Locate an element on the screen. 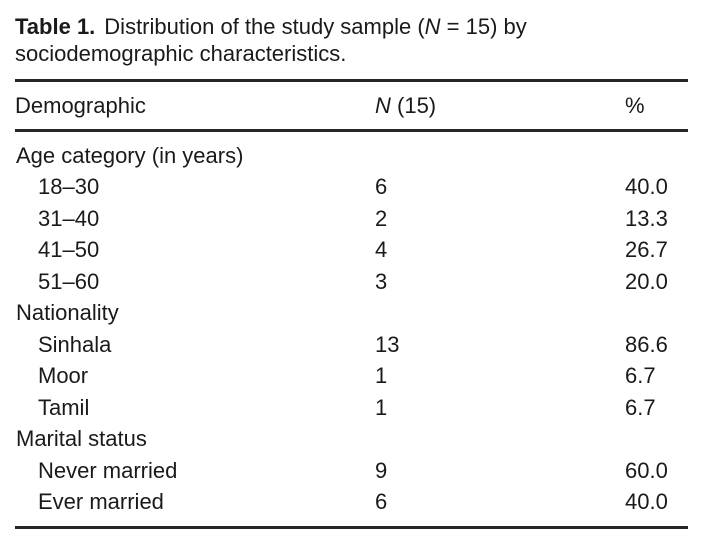 The width and height of the screenshot is (704, 550). column-header-demographic: Demographic is located at coordinates (80, 105).